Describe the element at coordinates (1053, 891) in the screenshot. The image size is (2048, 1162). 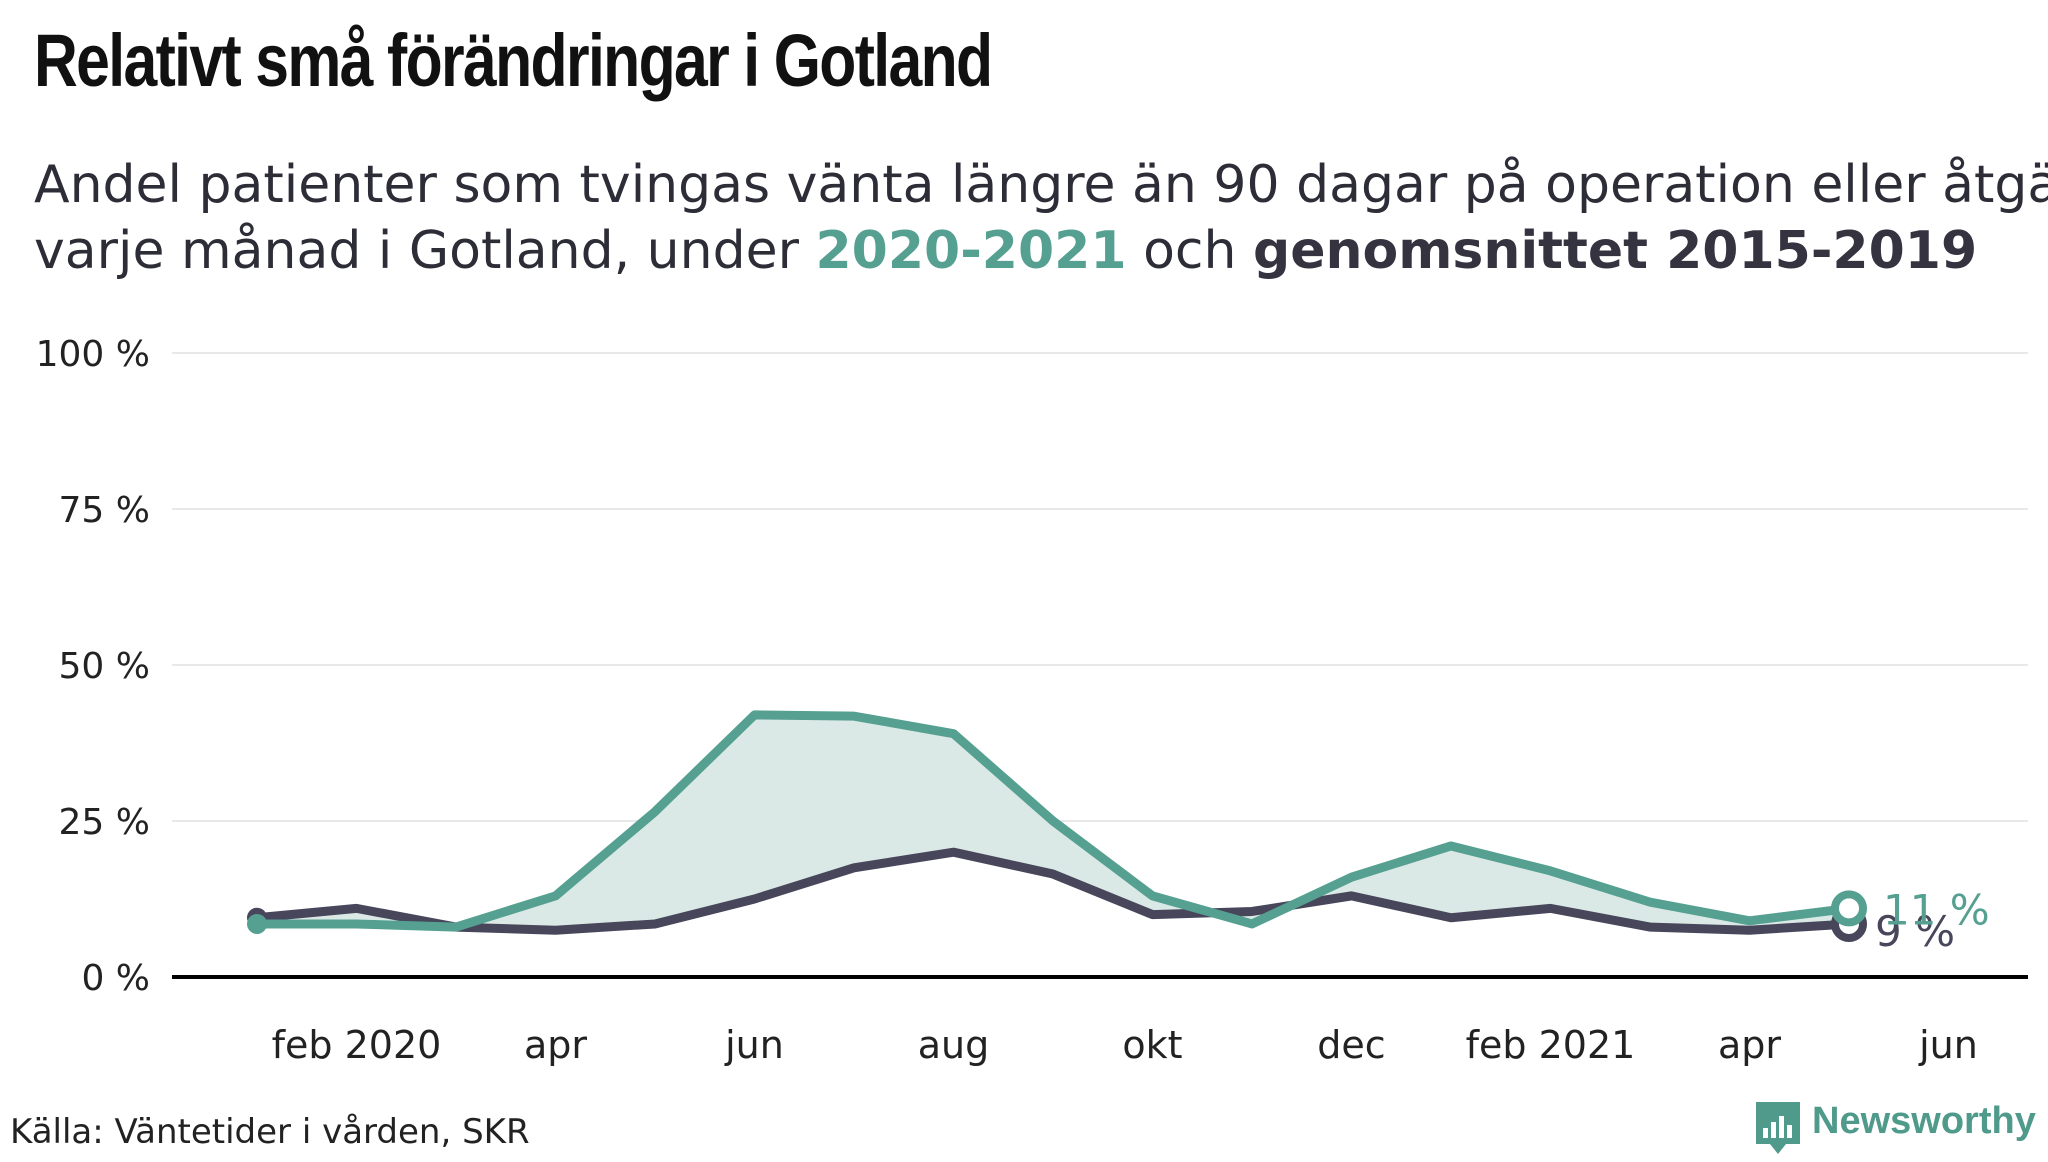
I see `average-series-line` at that location.